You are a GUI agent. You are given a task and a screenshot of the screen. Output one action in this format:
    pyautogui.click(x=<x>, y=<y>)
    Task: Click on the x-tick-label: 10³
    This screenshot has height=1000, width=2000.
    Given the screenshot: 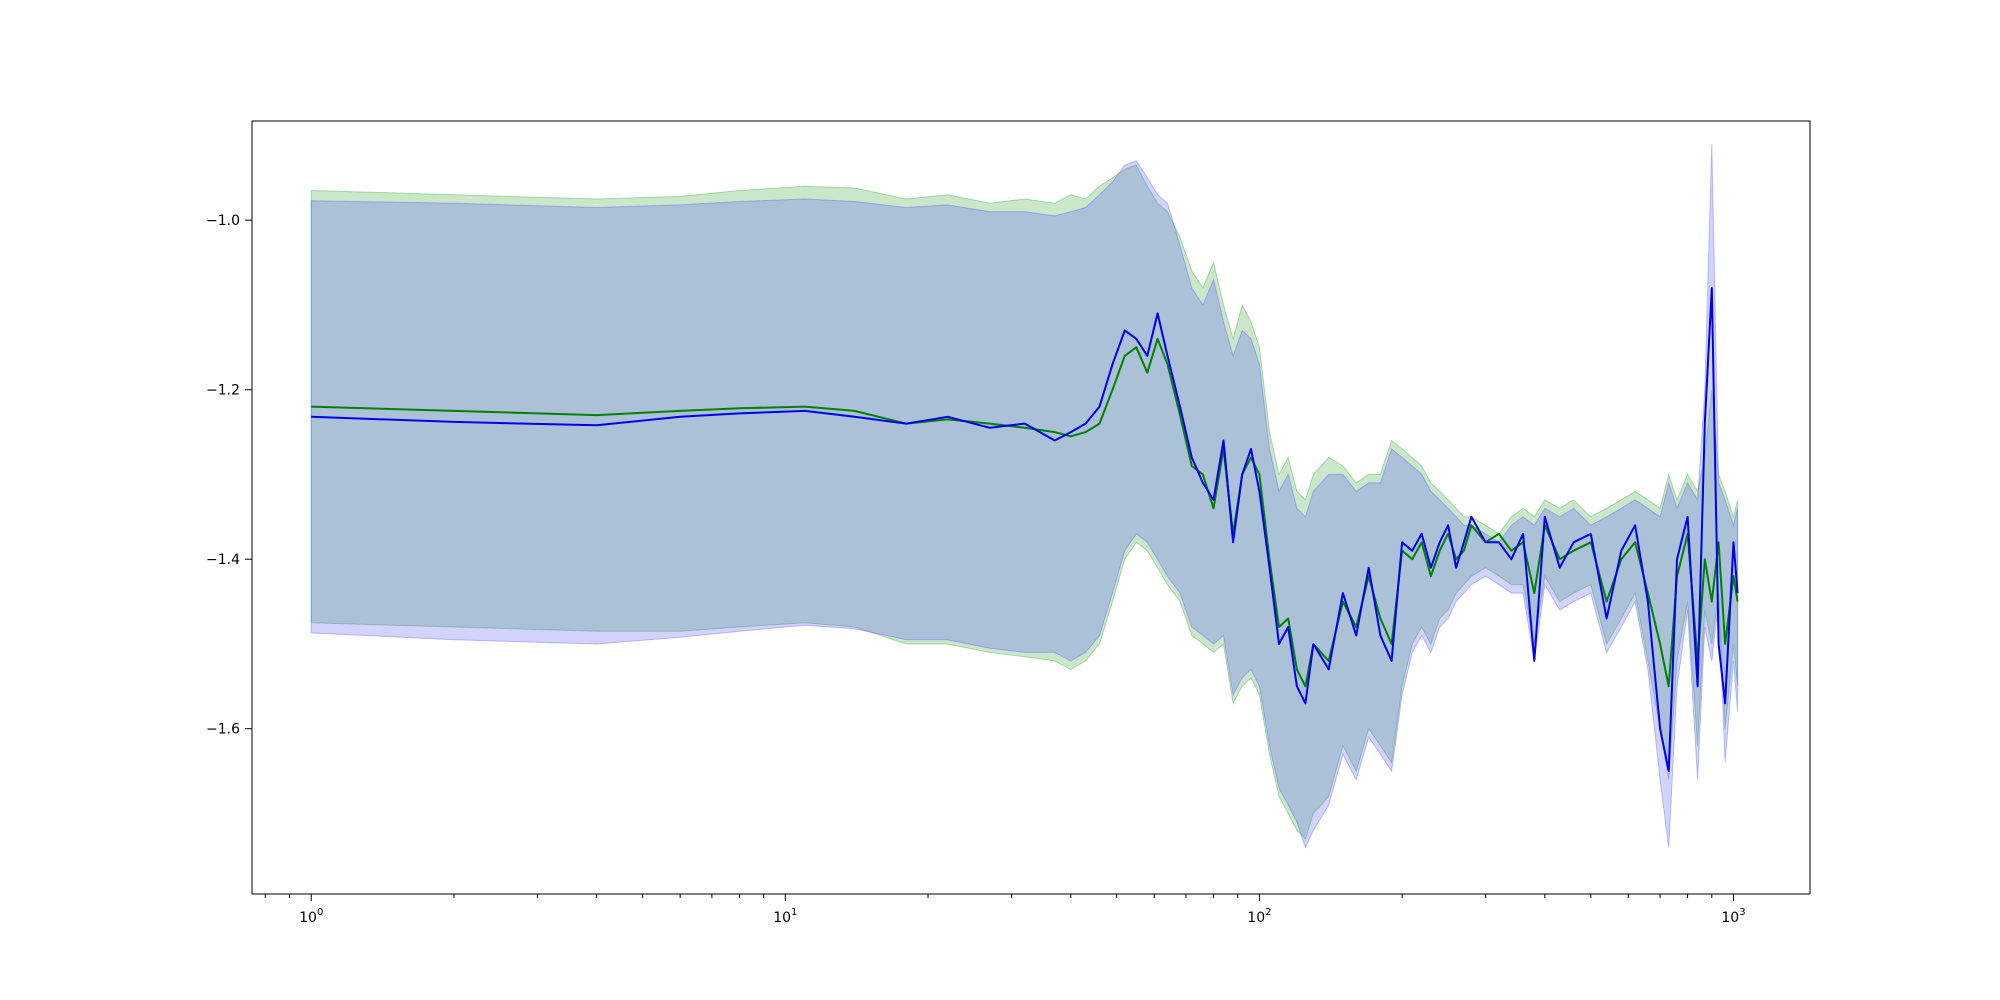 What is the action you would take?
    pyautogui.click(x=1733, y=916)
    